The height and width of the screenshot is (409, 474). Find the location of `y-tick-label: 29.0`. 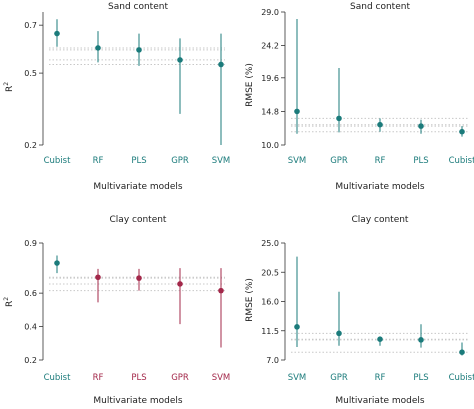

y-tick-label: 29.0 is located at coordinates (270, 12).